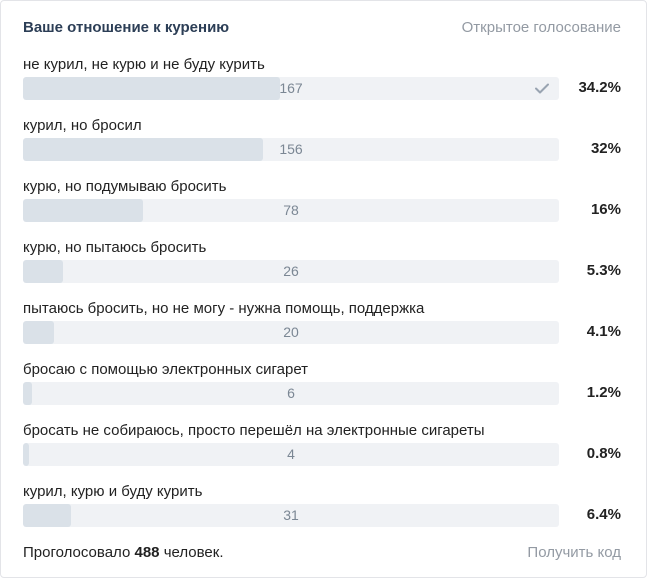 The image size is (647, 578). I want to click on option-vote-count: 156, so click(291, 149).